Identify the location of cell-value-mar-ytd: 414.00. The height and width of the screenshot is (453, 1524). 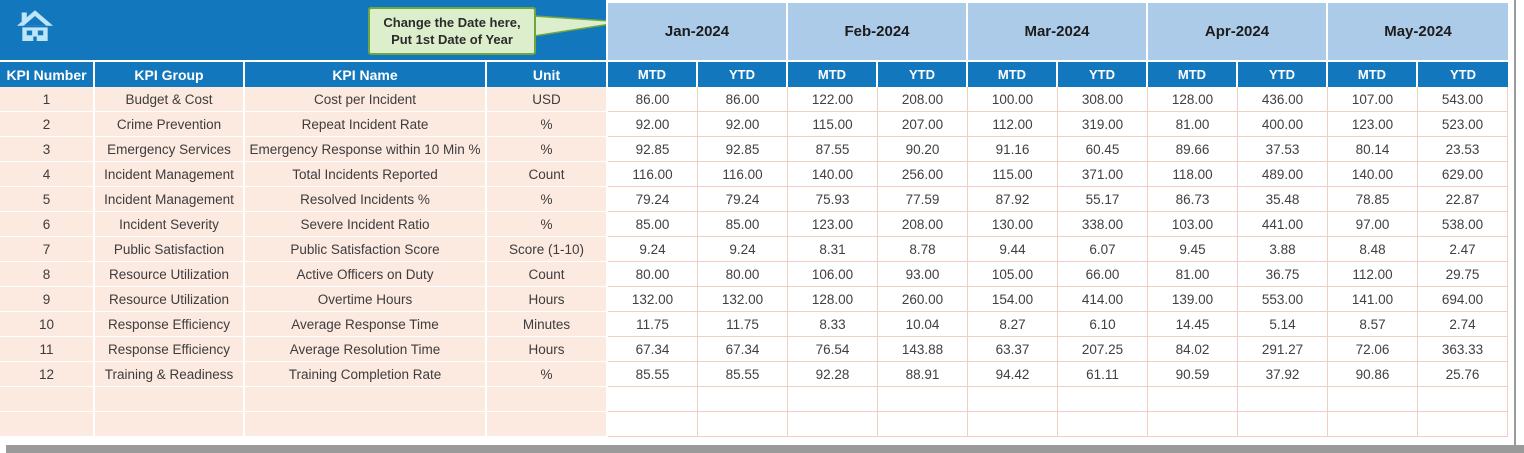
(1103, 299).